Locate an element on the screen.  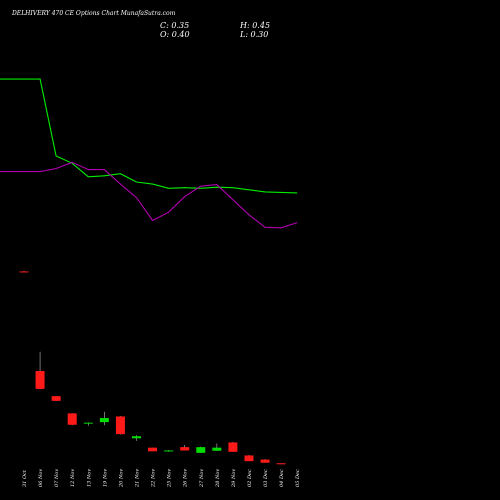
x-tick-label: 31 Oct is located at coordinates (25, 478).